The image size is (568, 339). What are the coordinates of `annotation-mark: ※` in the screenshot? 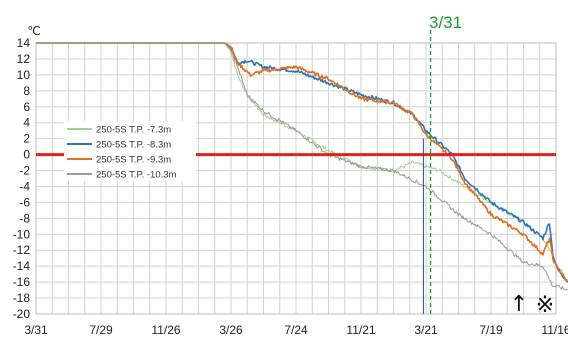 It's located at (545, 305).